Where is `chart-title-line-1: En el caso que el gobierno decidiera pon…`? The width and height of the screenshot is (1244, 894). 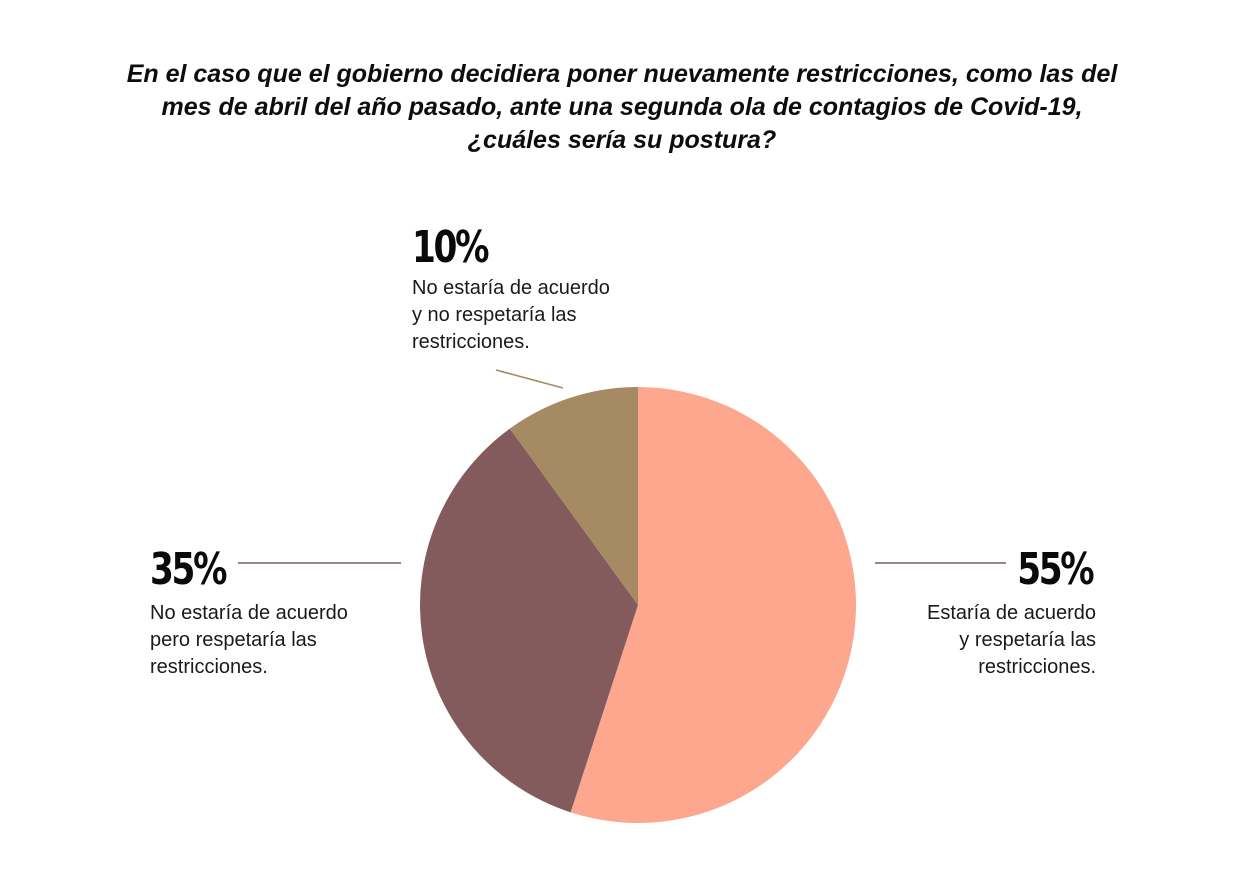
chart-title-line-1: En el caso que el gobierno decidiera pon… is located at coordinates (622, 74).